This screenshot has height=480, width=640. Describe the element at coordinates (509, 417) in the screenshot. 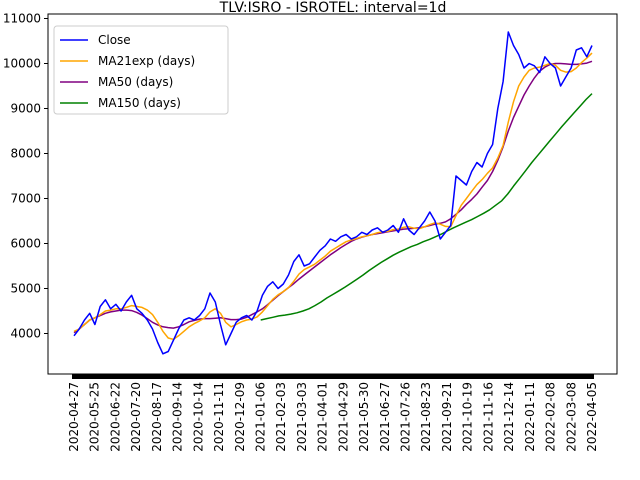

I see `x-tick-label: 2021-12-14` at that location.